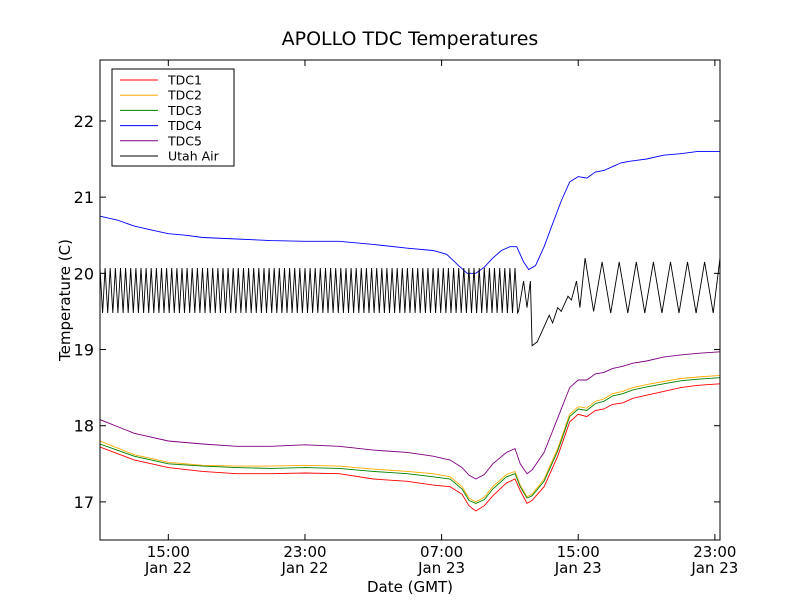  What do you see at coordinates (84, 121) in the screenshot?
I see `y-tick-label: 22` at bounding box center [84, 121].